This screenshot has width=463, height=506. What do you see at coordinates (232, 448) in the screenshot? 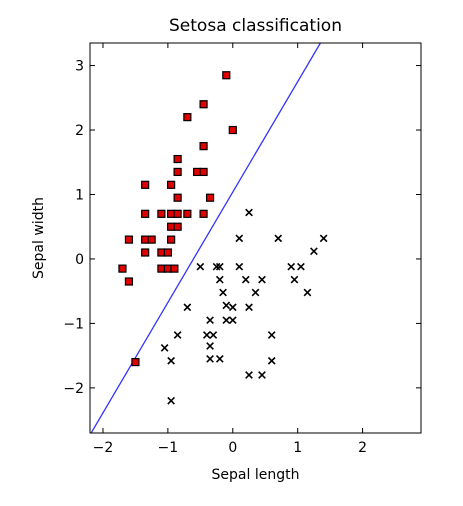
I see `x-tick-label: 0` at bounding box center [232, 448].